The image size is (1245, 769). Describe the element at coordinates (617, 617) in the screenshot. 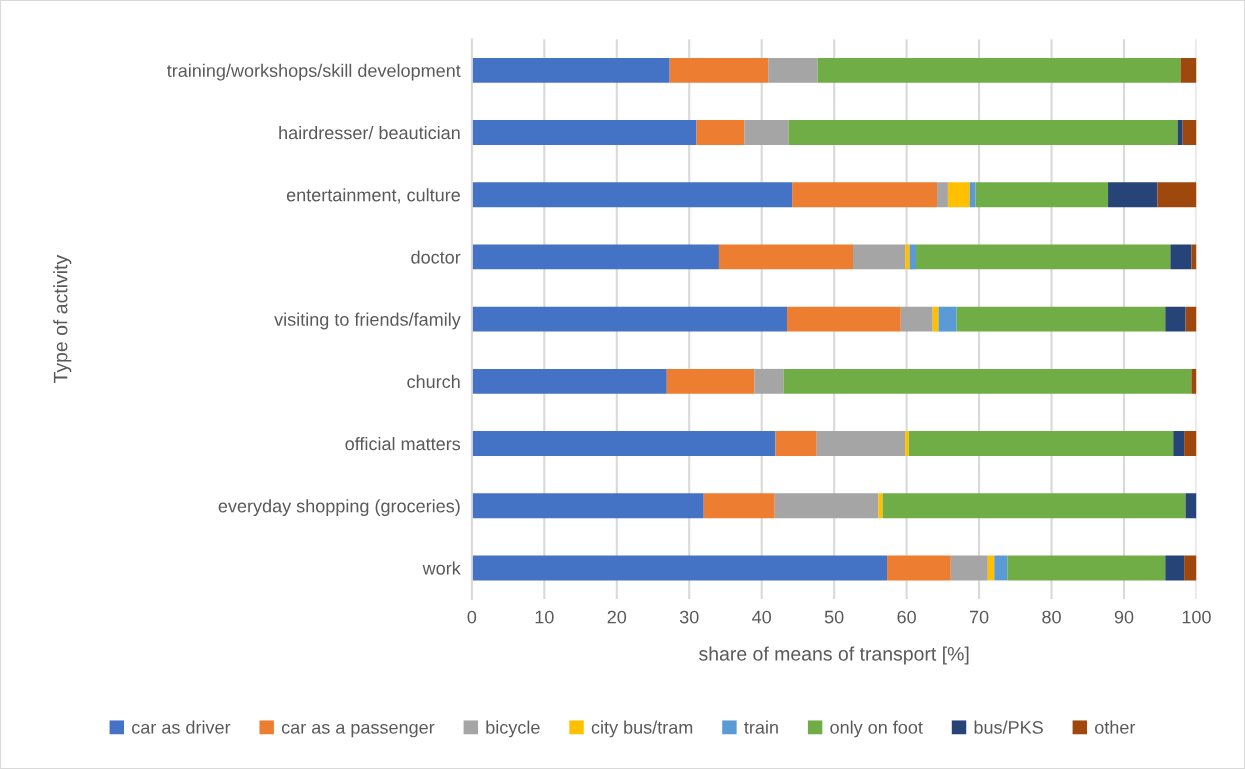

I see `x-tick-label: 20` at that location.